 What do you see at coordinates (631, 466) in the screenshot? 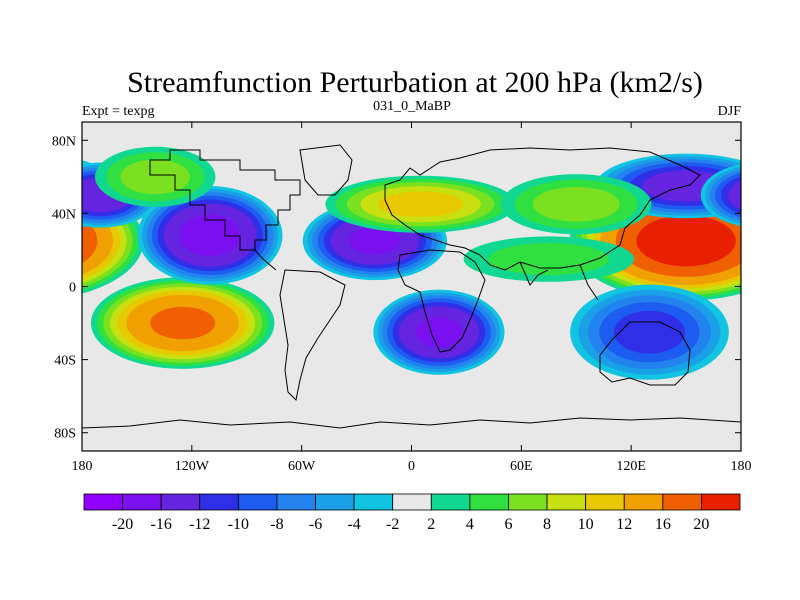
I see `x-tick-label: 120E` at bounding box center [631, 466].